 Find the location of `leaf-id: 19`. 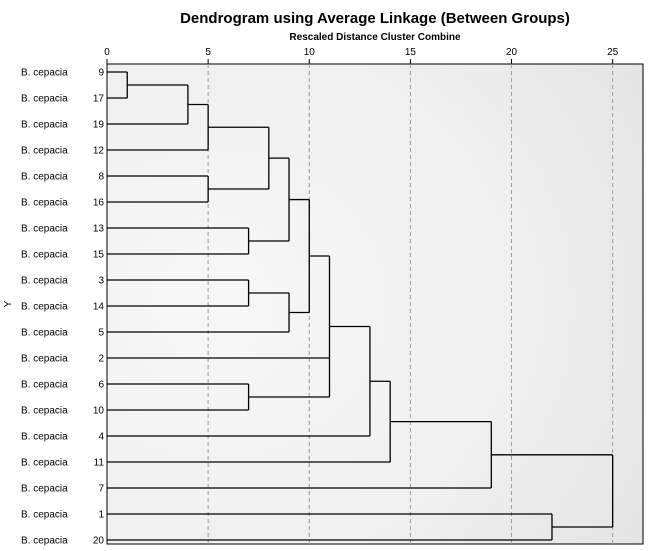

leaf-id: 19 is located at coordinates (99, 125).